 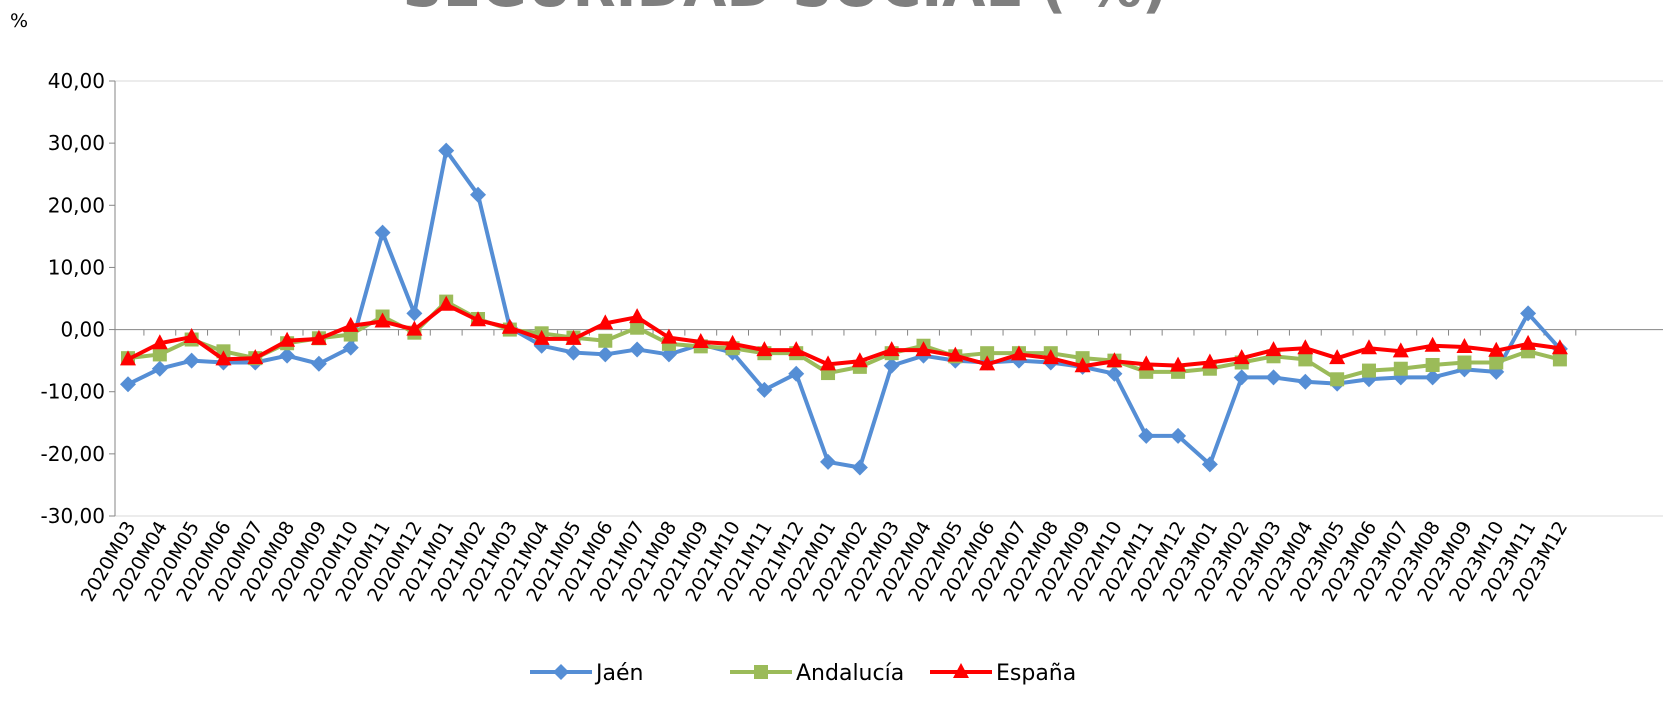 I want to click on y-tick-label: 10,00, so click(x=76, y=267).